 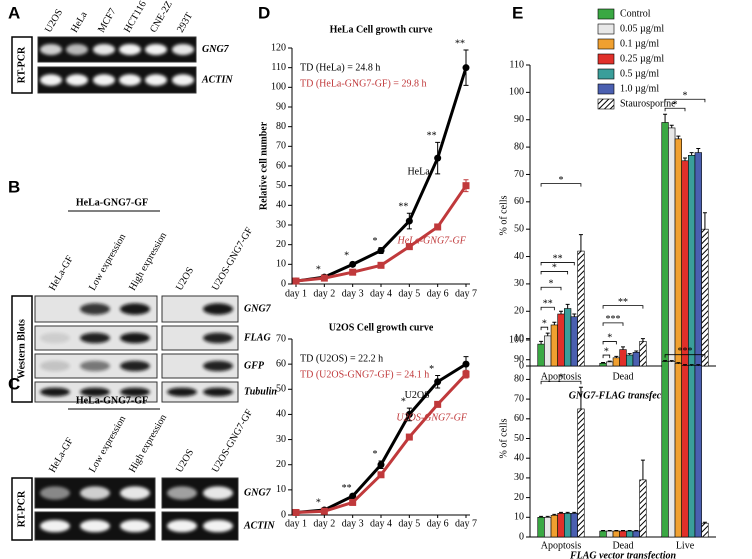 I want to click on series-line, so click(x=381, y=443).